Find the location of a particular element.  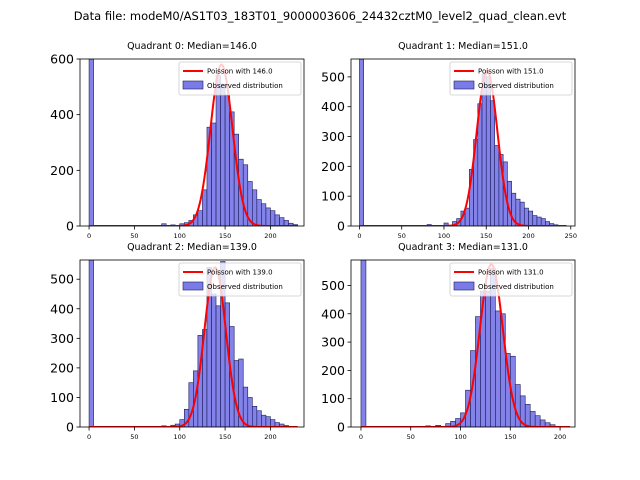

legend-poisson-label: Poisson with 139.0 is located at coordinates (240, 273).